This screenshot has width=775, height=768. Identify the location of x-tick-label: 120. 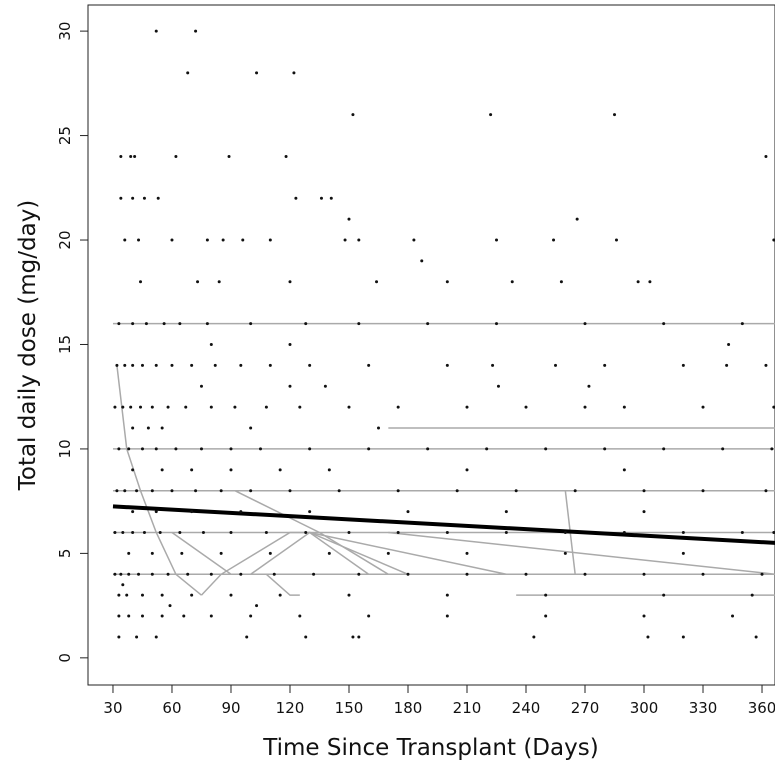
(290, 708).